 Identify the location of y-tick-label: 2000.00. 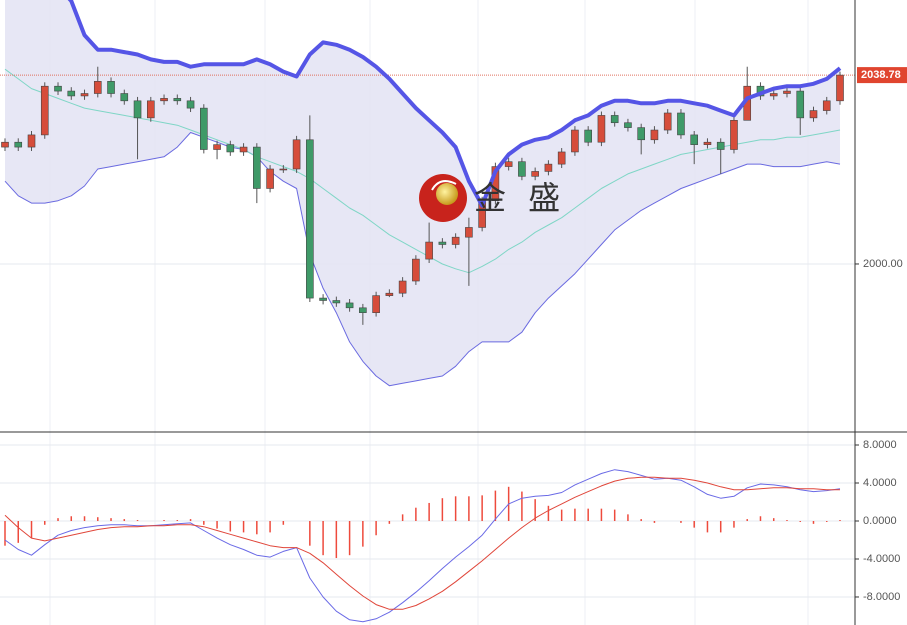
(883, 264).